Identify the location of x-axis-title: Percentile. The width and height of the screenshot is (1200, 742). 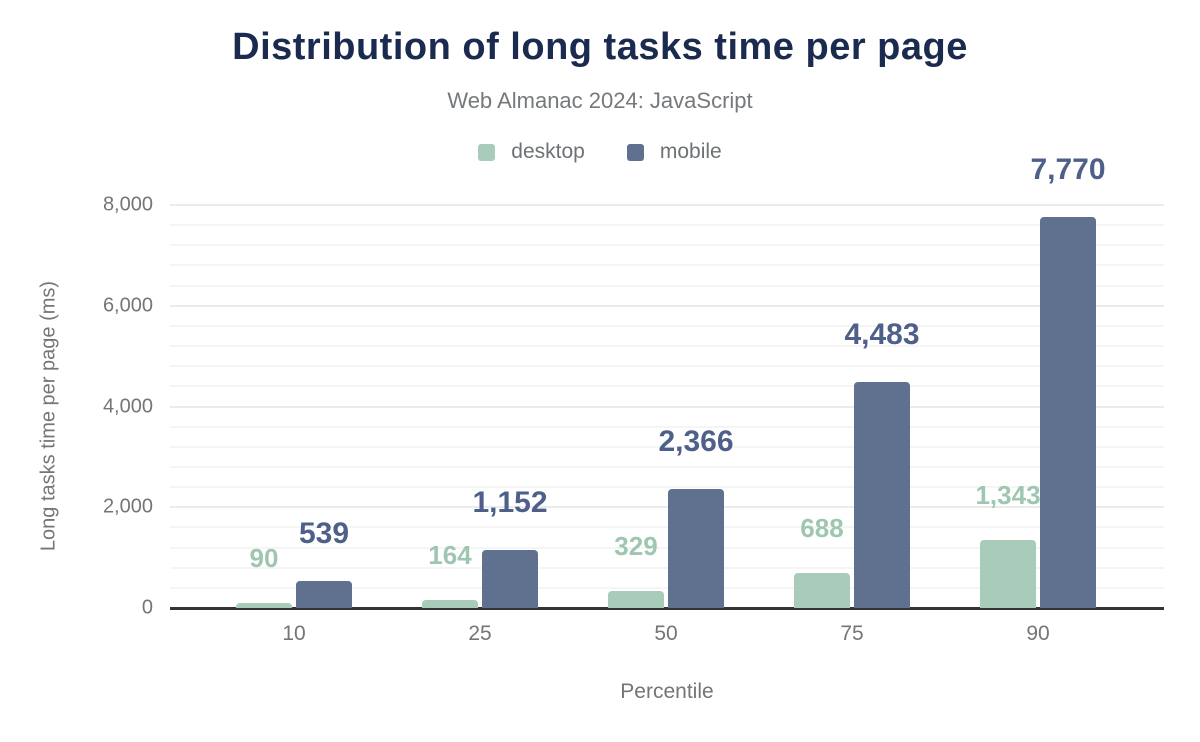
(667, 691).